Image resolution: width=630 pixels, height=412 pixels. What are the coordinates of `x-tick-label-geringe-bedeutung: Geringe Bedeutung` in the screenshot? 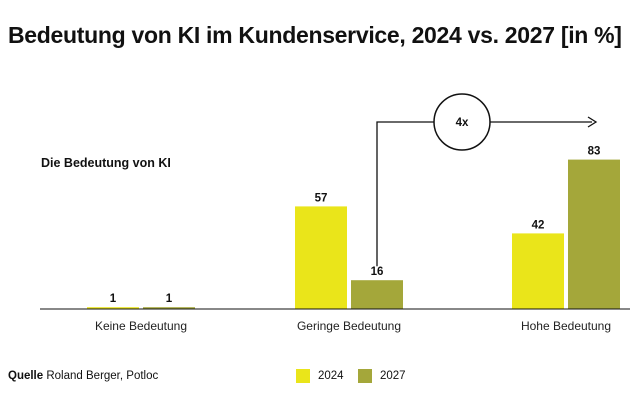 It's located at (349, 326).